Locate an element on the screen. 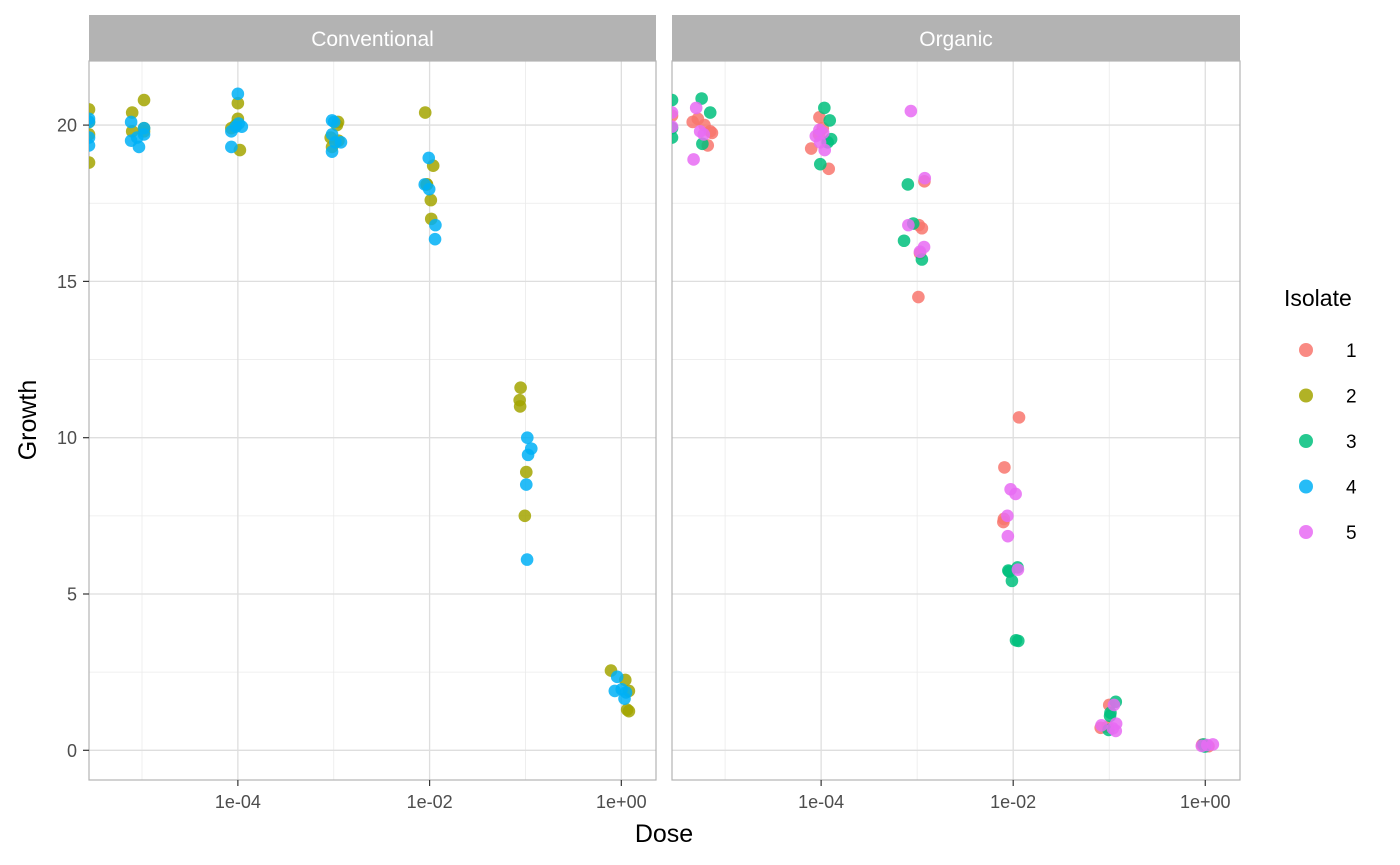 The image size is (1400, 865). strip-conventional is located at coordinates (372, 38).